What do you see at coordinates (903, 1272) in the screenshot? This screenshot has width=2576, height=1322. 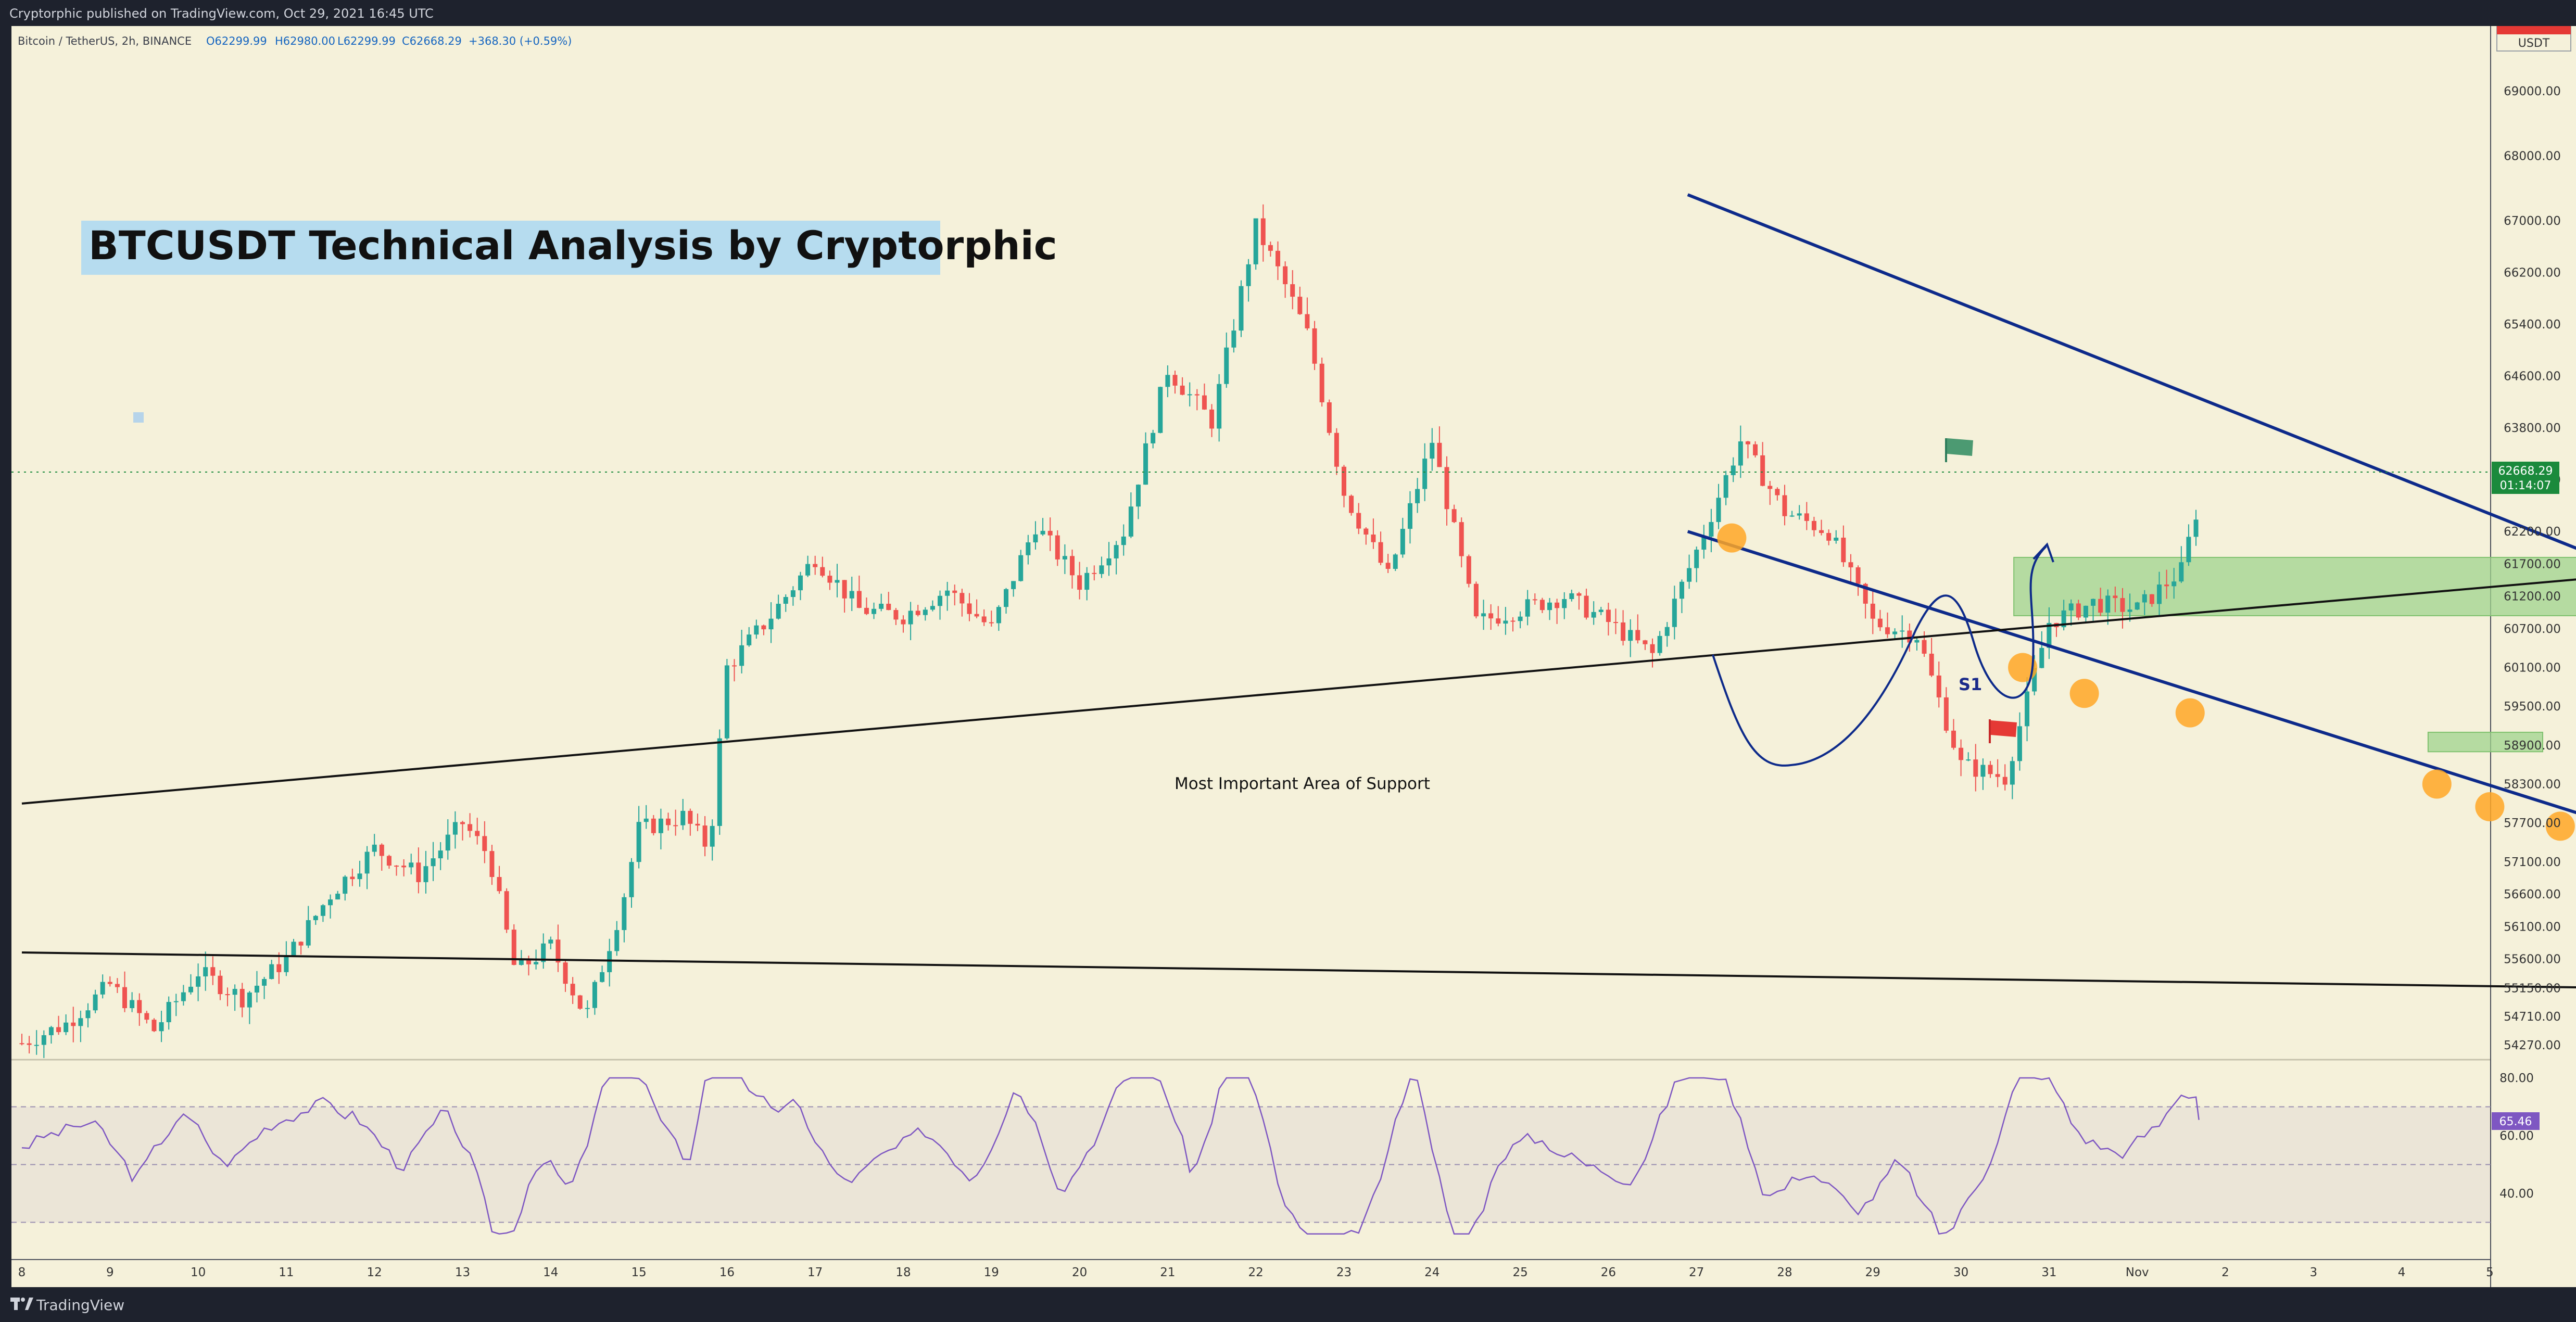 I see `time-tick: 18` at bounding box center [903, 1272].